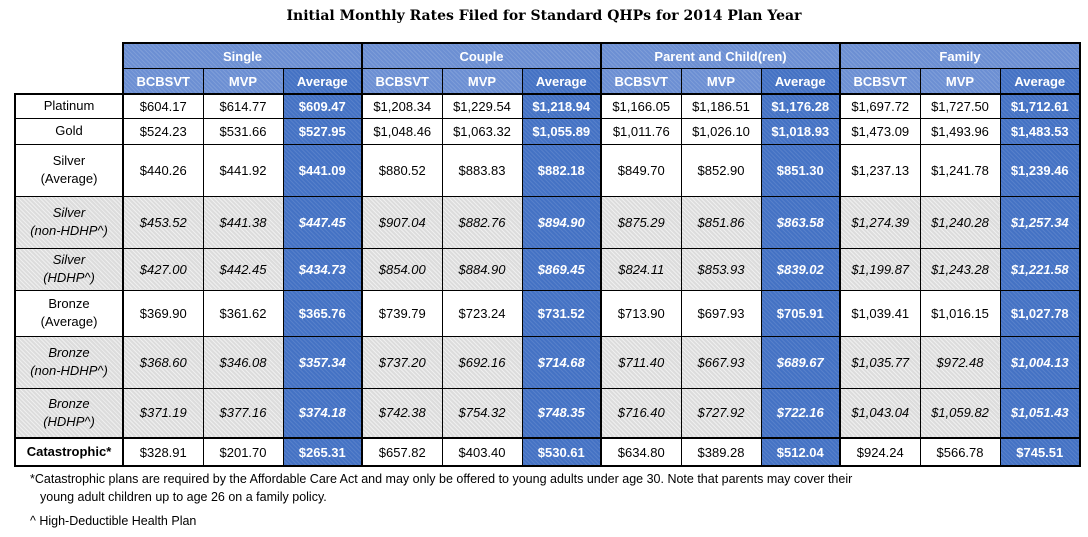 The image size is (1088, 537). Describe the element at coordinates (322, 170) in the screenshot. I see `average-cell: $441.09` at that location.